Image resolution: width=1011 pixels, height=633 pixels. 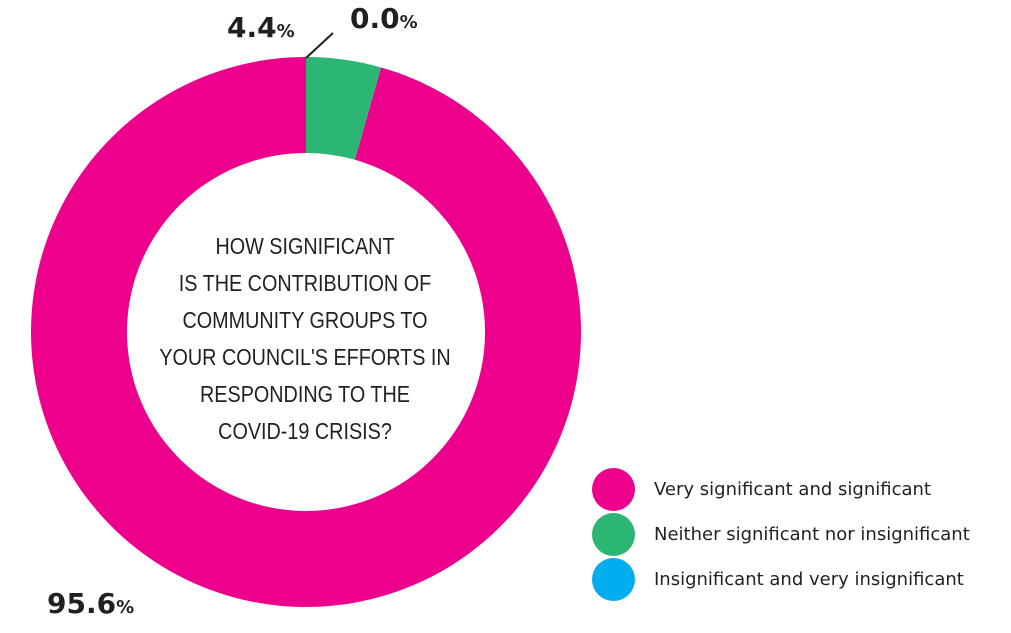 I want to click on data-label-very-significant: 95.6%, so click(x=90, y=603).